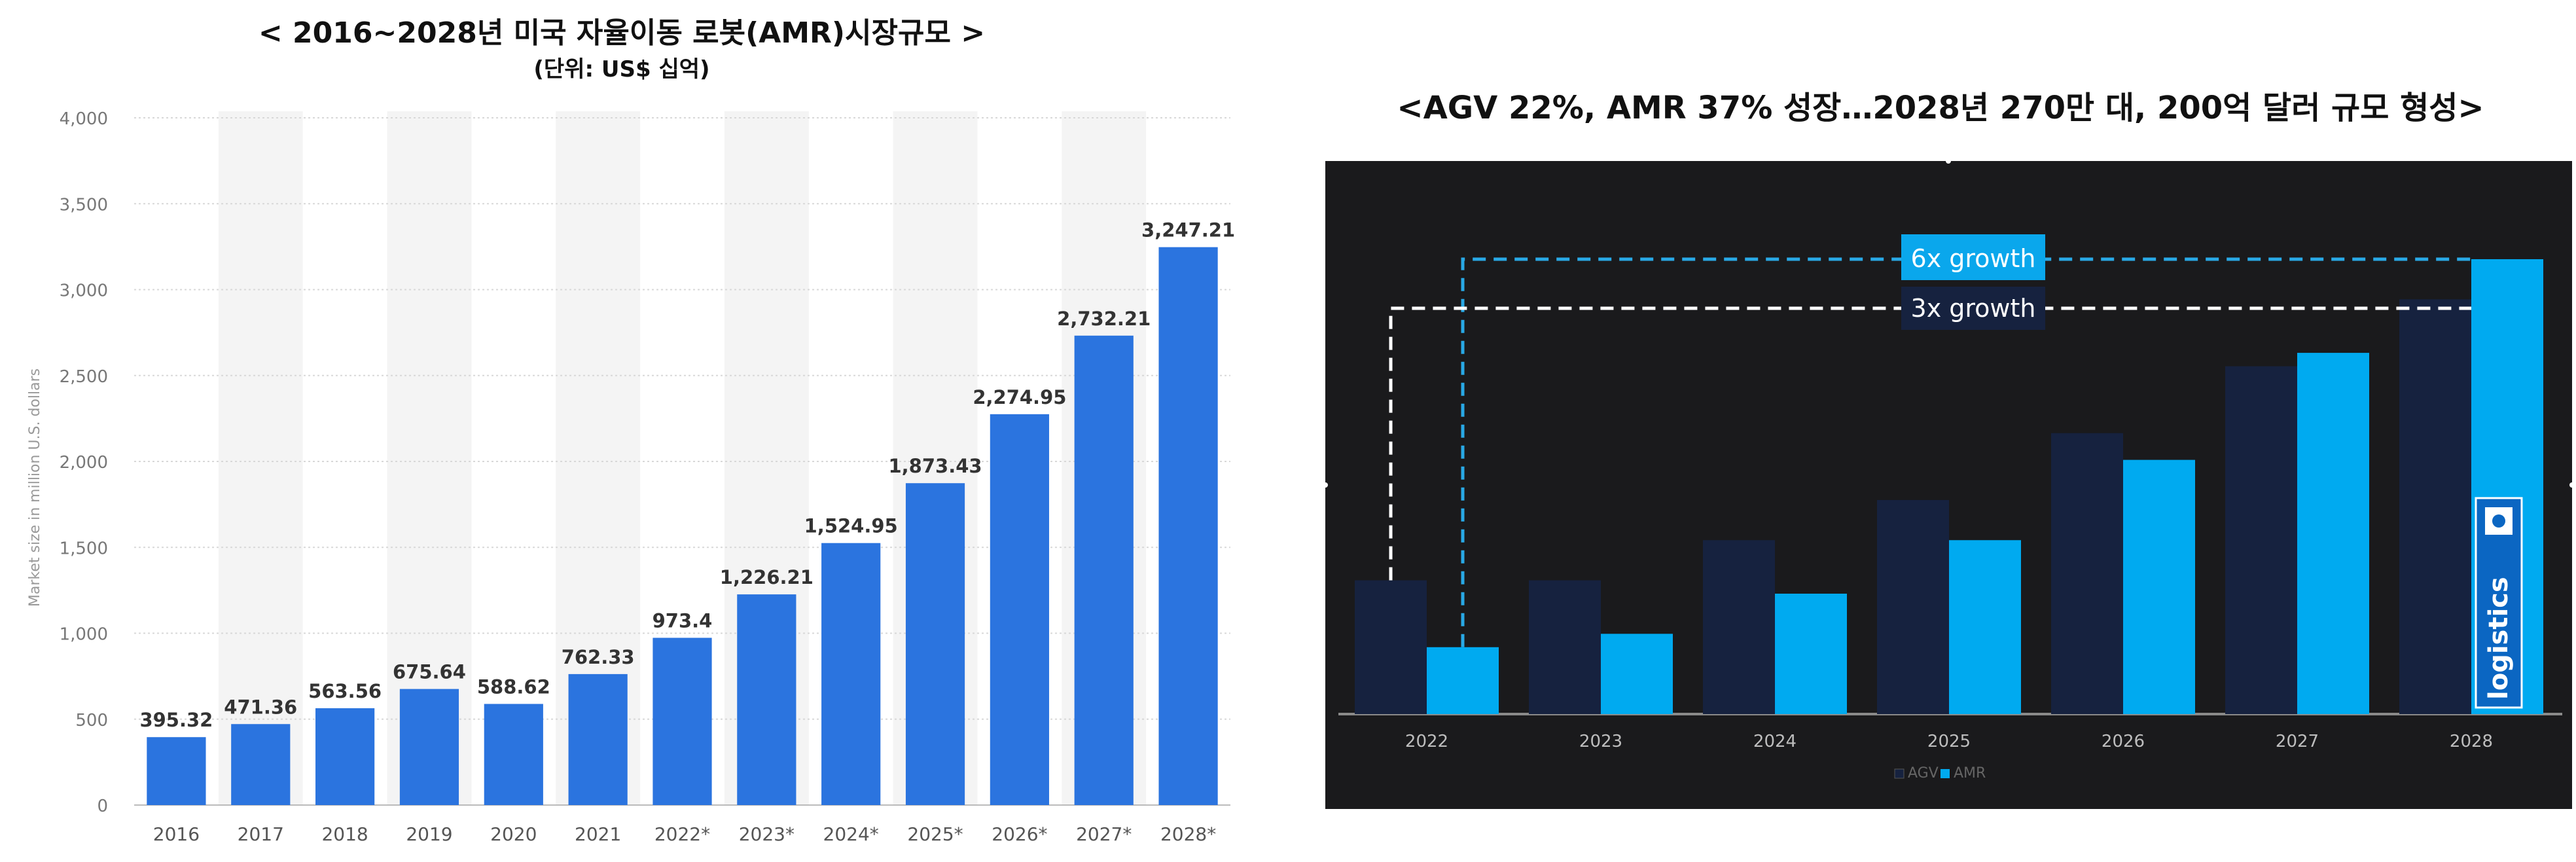  I want to click on three-x-growth-badge, so click(1973, 308).